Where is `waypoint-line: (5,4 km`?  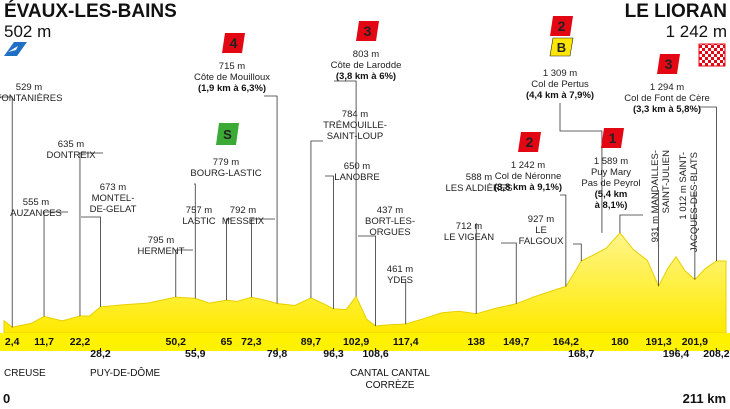 waypoint-line: (5,4 km is located at coordinates (611, 194).